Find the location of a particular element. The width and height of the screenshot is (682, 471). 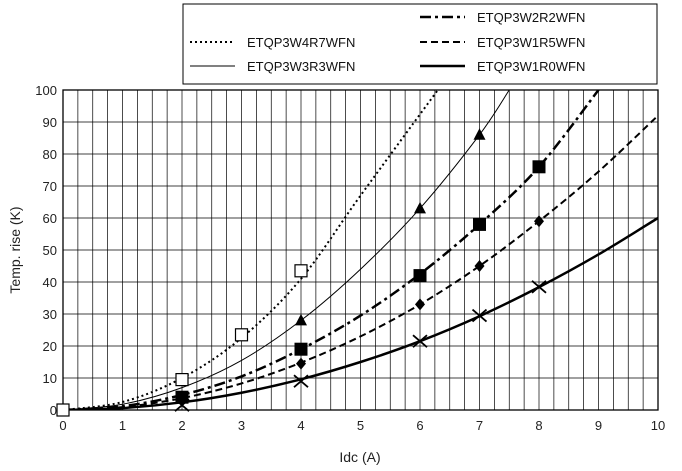

y-tick-label: 100 is located at coordinates (46, 90).